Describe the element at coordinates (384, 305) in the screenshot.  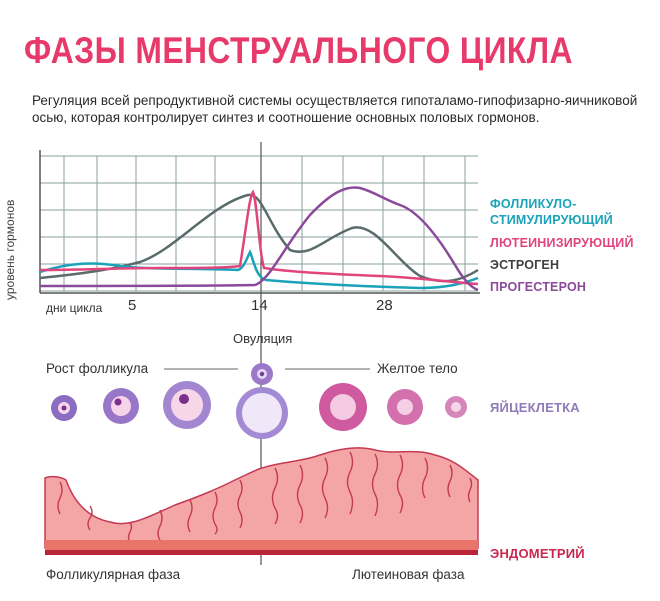
I see `x-tick-28: 28` at that location.